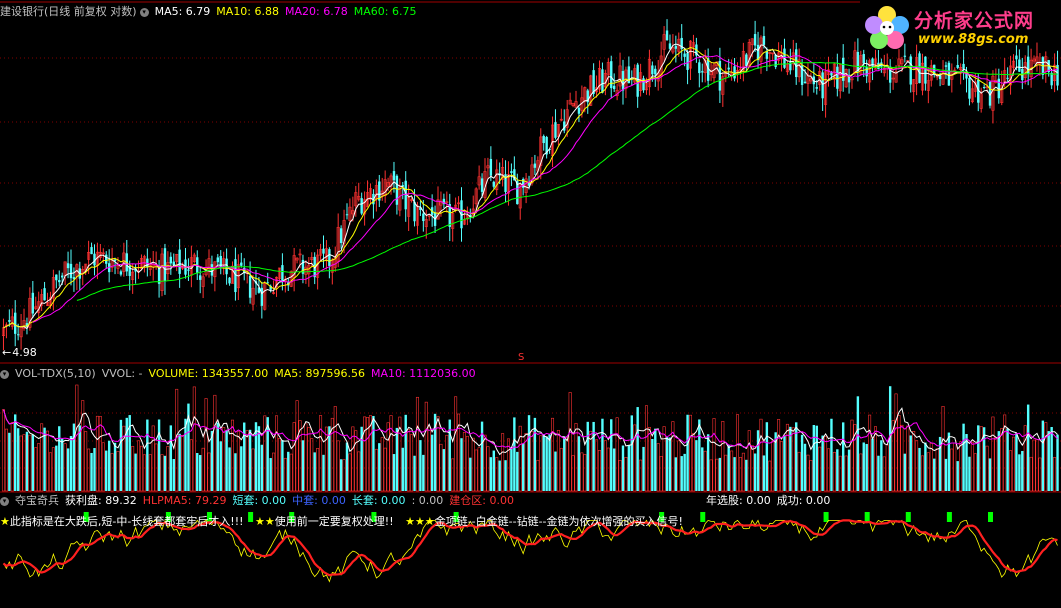 The height and width of the screenshot is (608, 1061). What do you see at coordinates (316, 11) in the screenshot?
I see `ma20-label: MA20: 6.78` at bounding box center [316, 11].